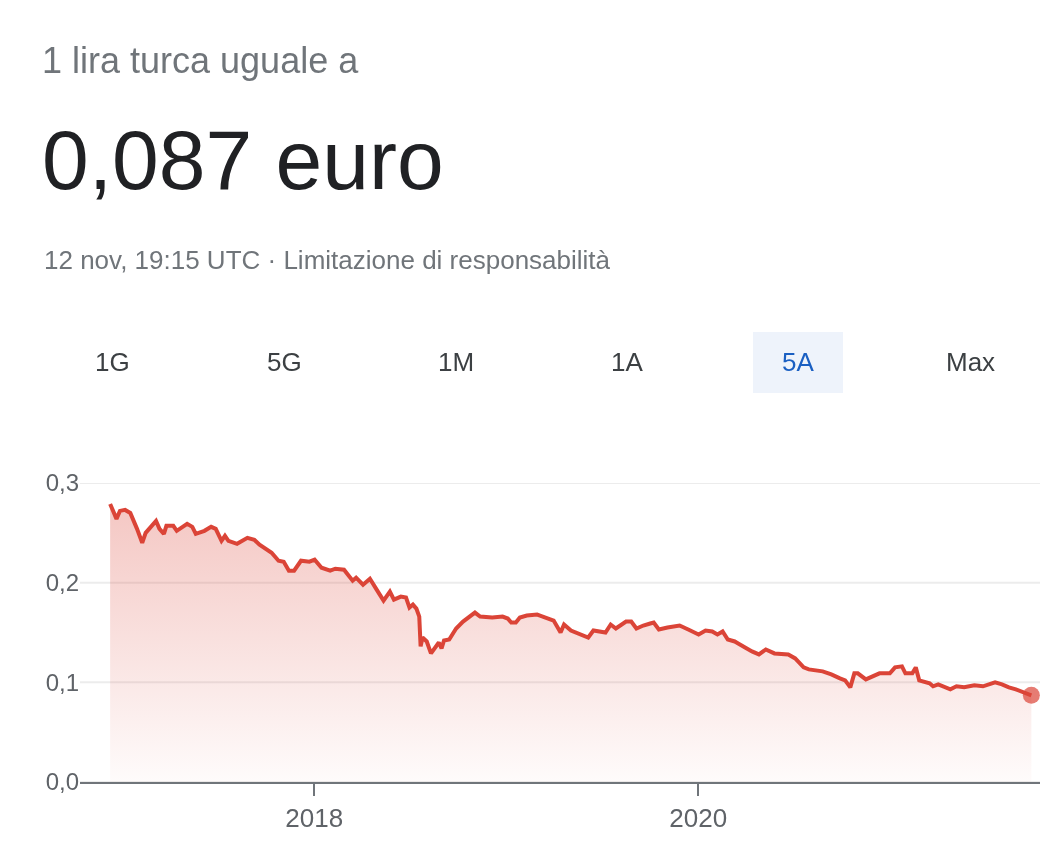 The height and width of the screenshot is (864, 1055). I want to click on text: 5A, so click(798, 362).